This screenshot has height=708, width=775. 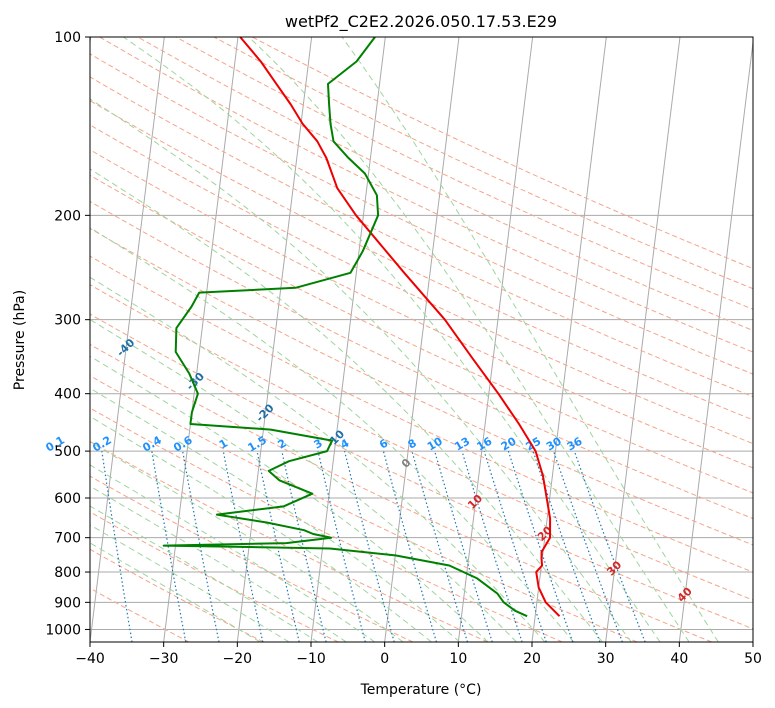 I want to click on y-tick-label: 500, so click(x=67, y=452).